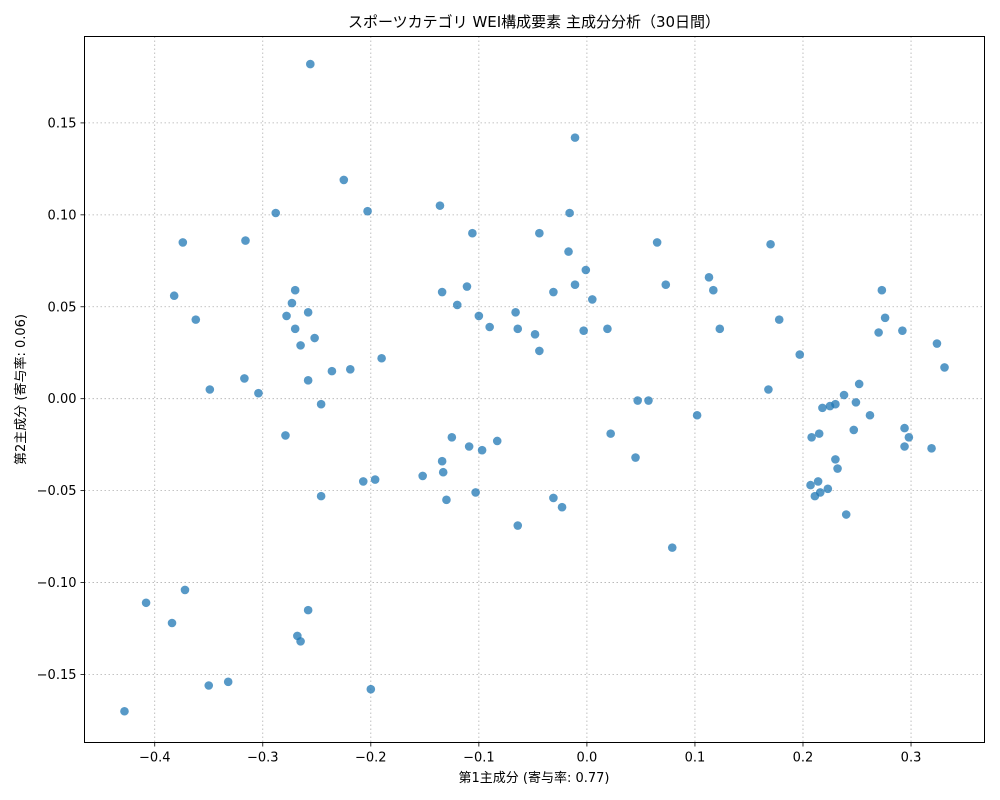  I want to click on x-axis-label: 第1主成分 (寄与率: 0.77), so click(533, 778).